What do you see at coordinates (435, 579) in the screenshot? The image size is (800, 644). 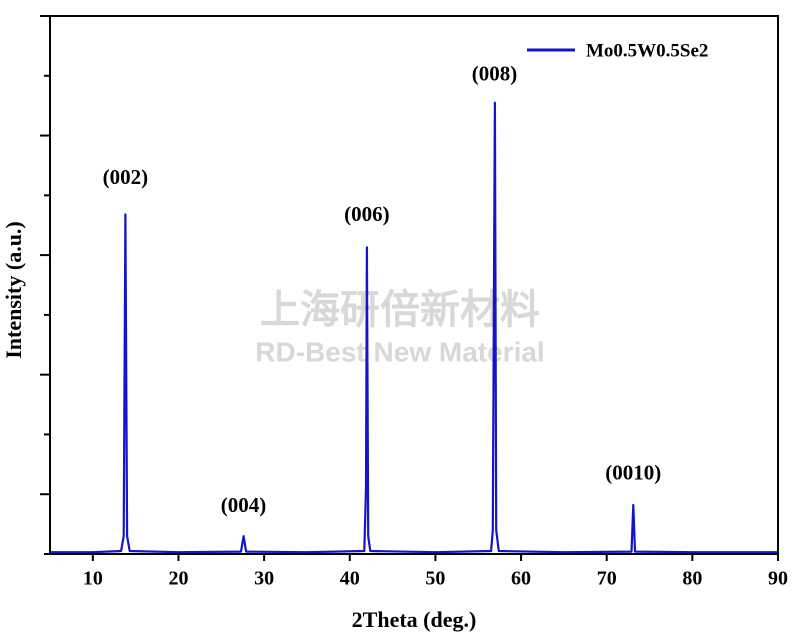 I see `x-tick-label: 50` at bounding box center [435, 579].